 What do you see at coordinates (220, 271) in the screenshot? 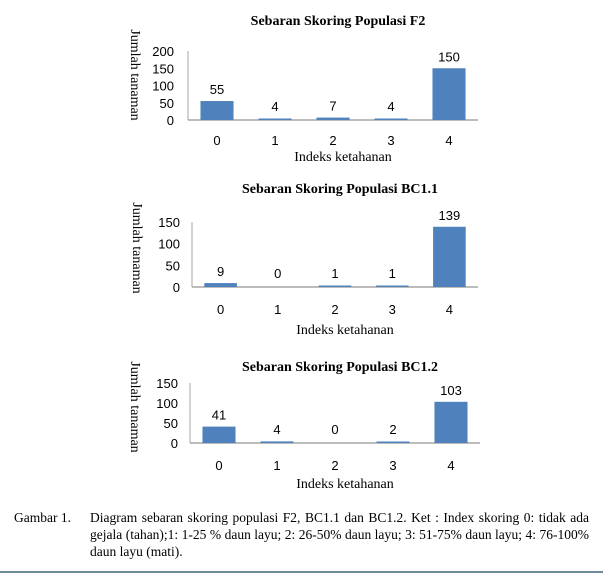
I see `data-label: 9` at bounding box center [220, 271].